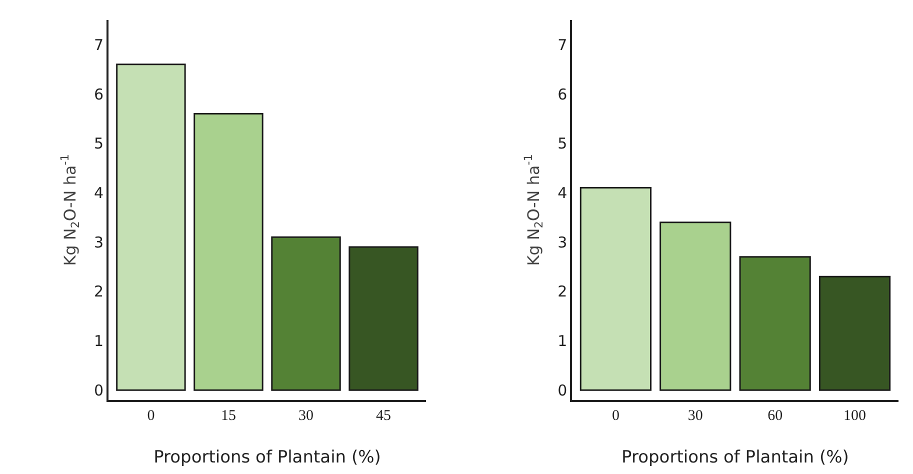 This screenshot has height=474, width=913. What do you see at coordinates (855, 416) in the screenshot?
I see `x-tick-label: 100` at bounding box center [855, 416].